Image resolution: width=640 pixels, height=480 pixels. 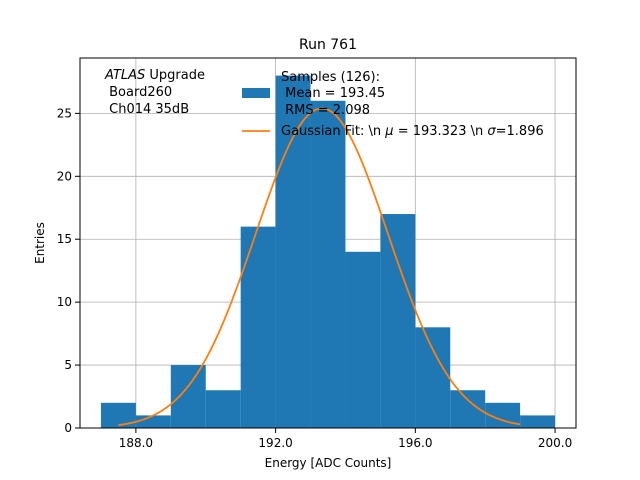 What do you see at coordinates (124, 75) in the screenshot?
I see `atlas-label-italic: ATLAS` at bounding box center [124, 75].